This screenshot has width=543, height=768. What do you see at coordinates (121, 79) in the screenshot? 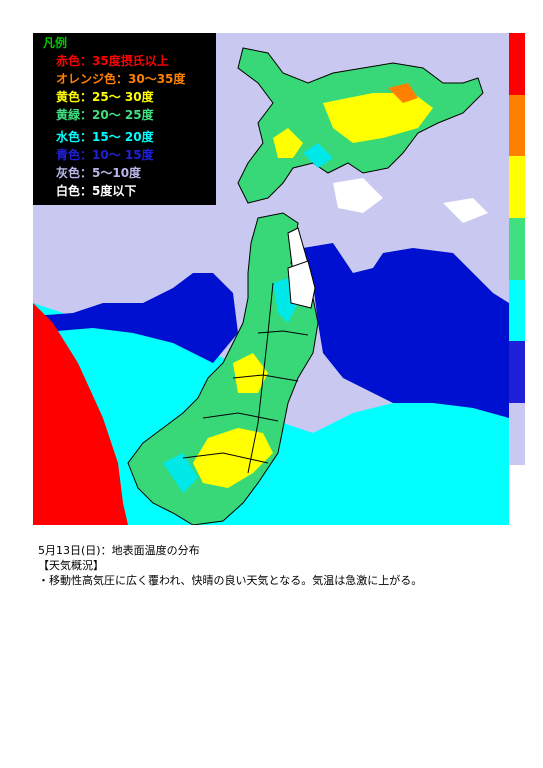
I see `legend-item: オレンジ色：30～35度` at bounding box center [121, 79].